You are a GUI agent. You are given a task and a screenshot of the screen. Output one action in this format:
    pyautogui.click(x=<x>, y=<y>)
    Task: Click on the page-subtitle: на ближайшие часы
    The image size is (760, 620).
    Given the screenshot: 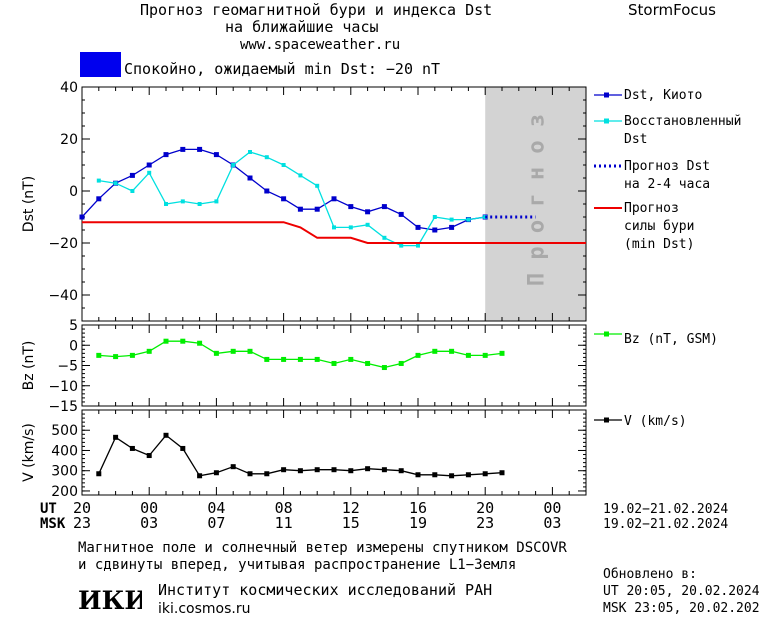 What is the action you would take?
    pyautogui.click(x=302, y=27)
    